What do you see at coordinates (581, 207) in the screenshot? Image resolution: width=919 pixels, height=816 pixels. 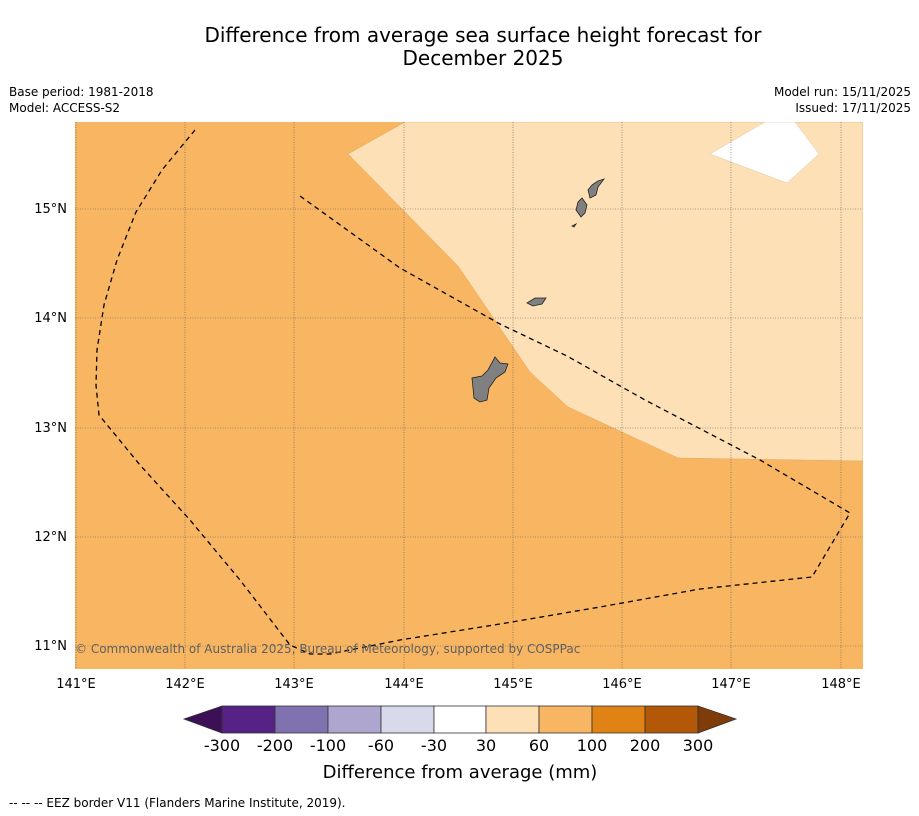 I see `tinian-island` at bounding box center [581, 207].